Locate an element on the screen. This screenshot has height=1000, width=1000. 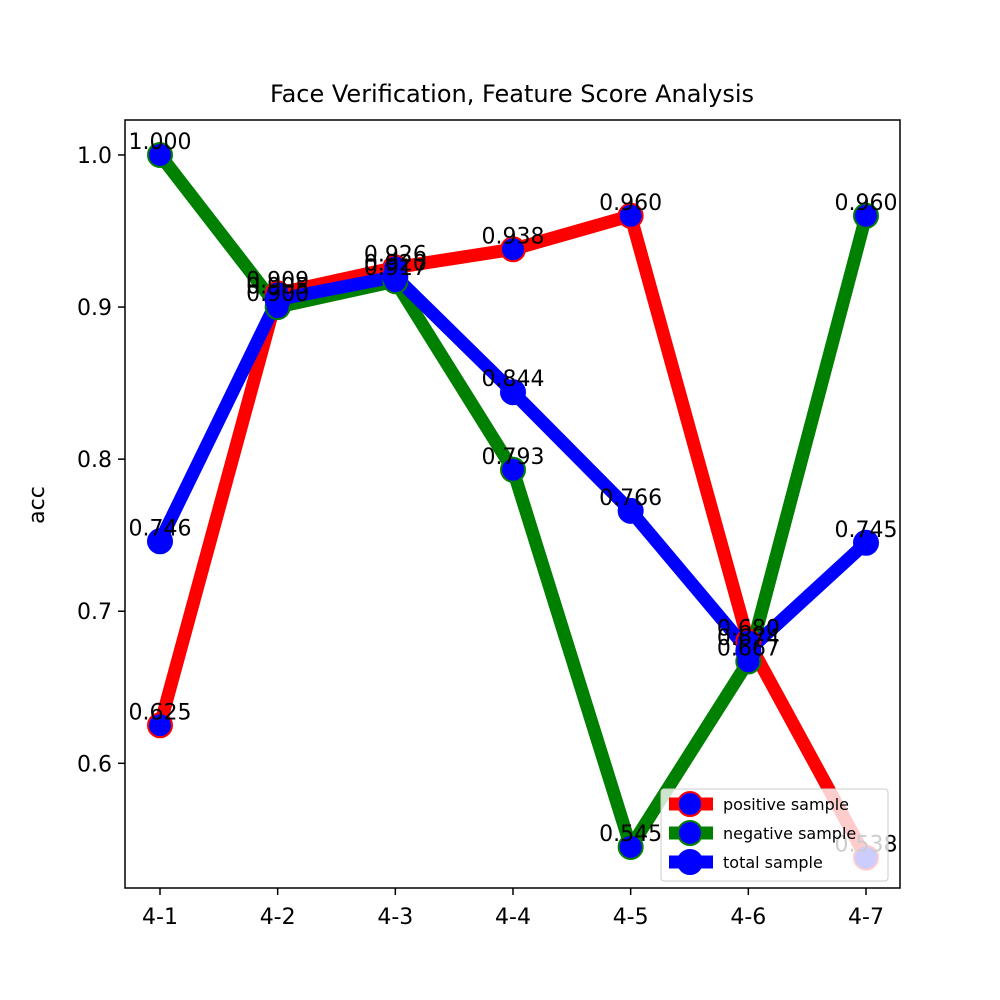
data-label: 0.766 is located at coordinates (630, 498).